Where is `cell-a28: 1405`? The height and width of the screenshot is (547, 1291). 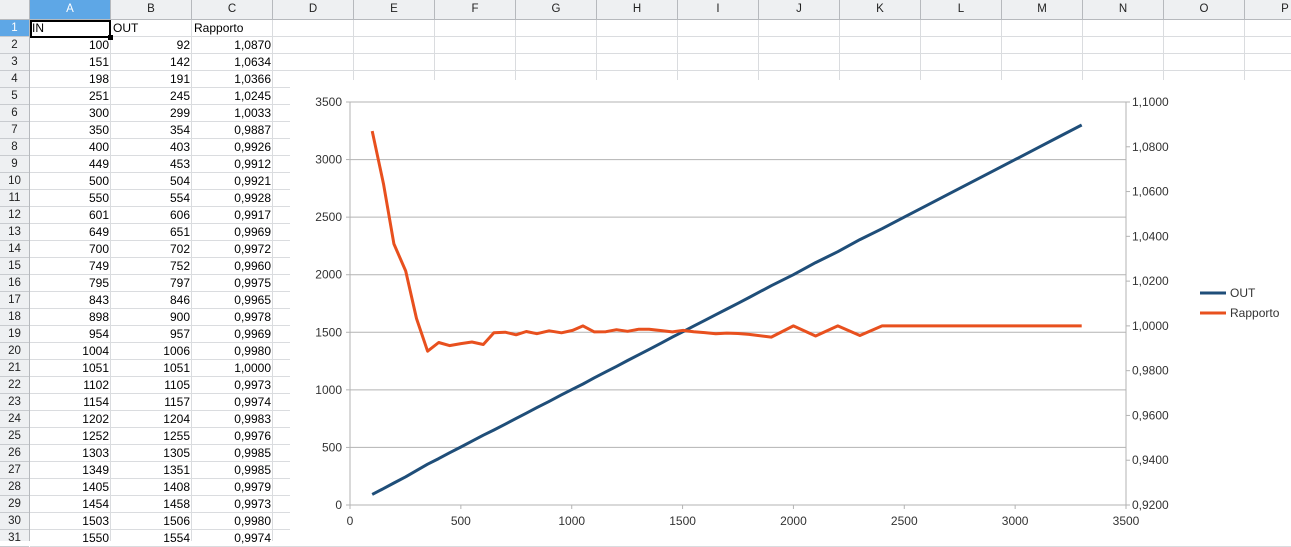 cell-a28: 1405 is located at coordinates (95, 487).